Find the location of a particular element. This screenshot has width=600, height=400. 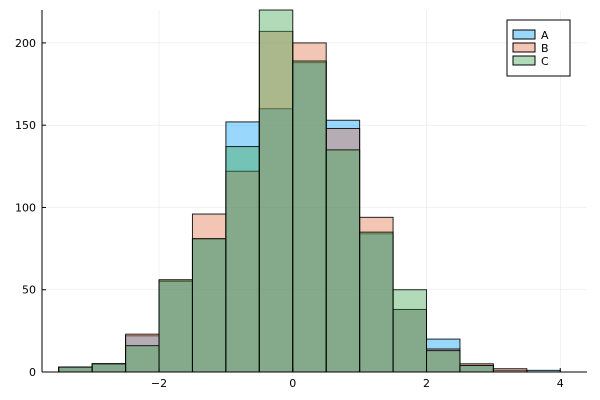

x-tick-label: 2 is located at coordinates (426, 383).